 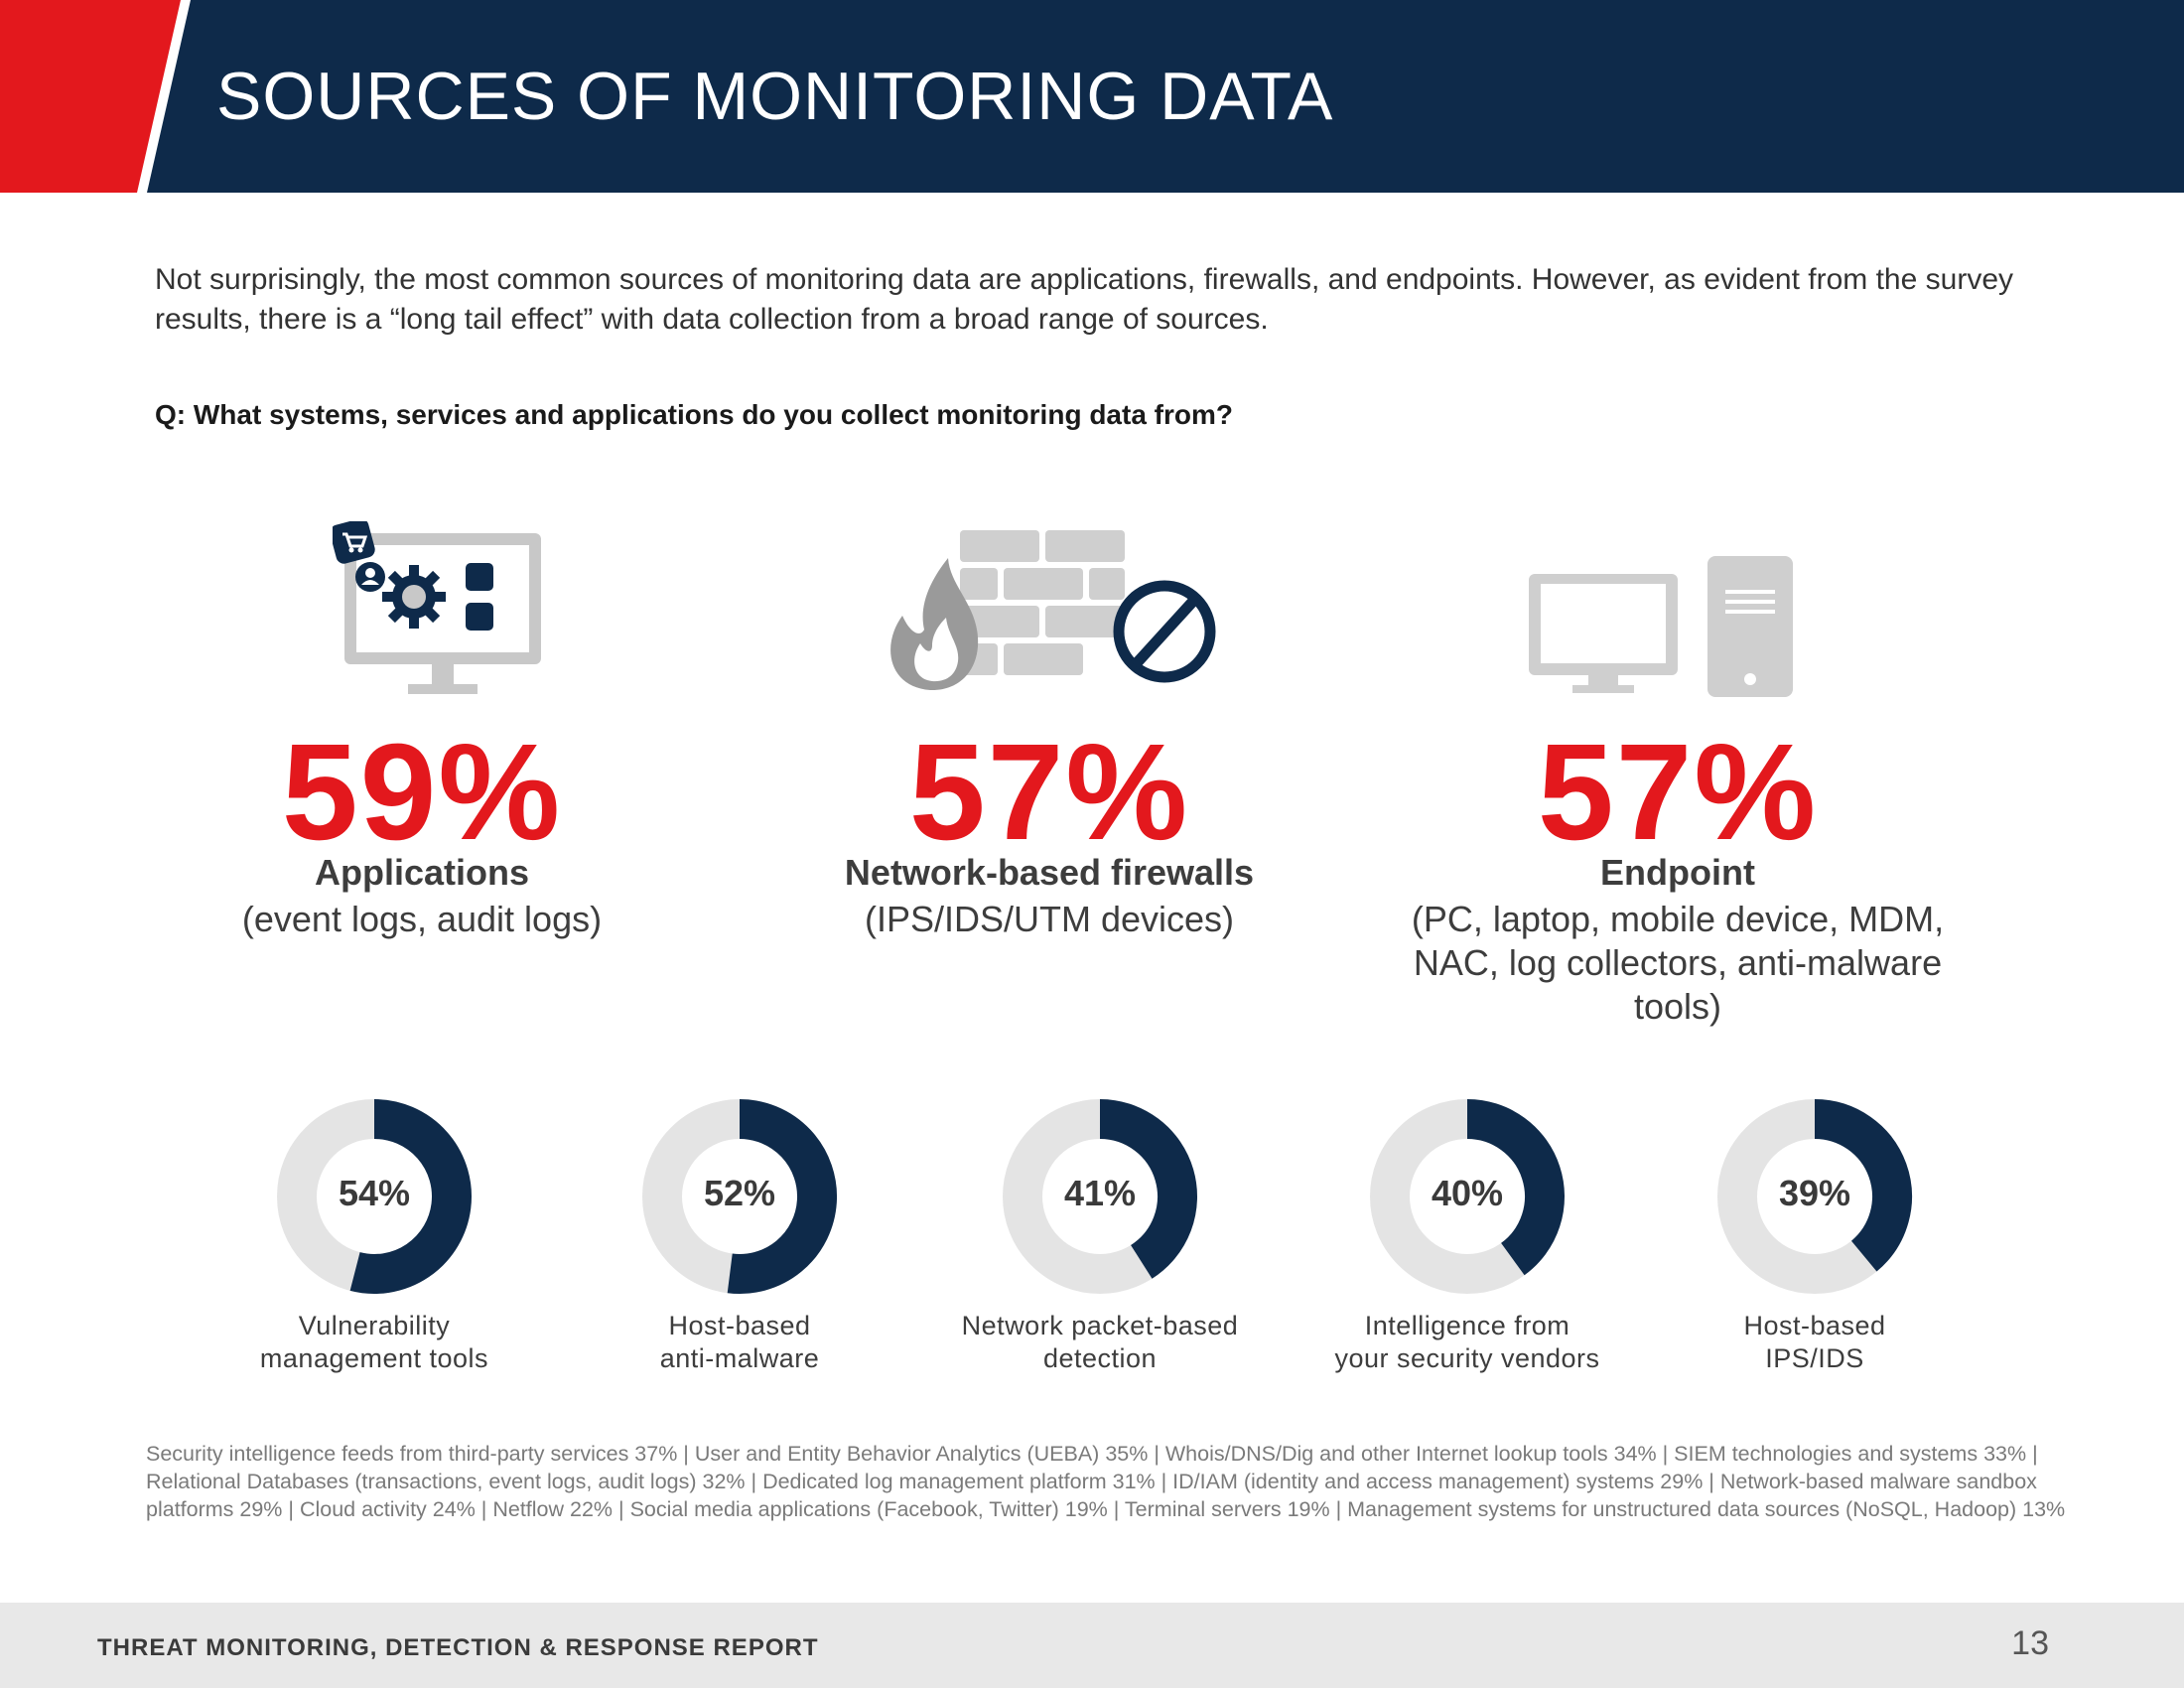 I want to click on stat-description: (IPS/IDS/UTM devices), so click(x=1049, y=919).